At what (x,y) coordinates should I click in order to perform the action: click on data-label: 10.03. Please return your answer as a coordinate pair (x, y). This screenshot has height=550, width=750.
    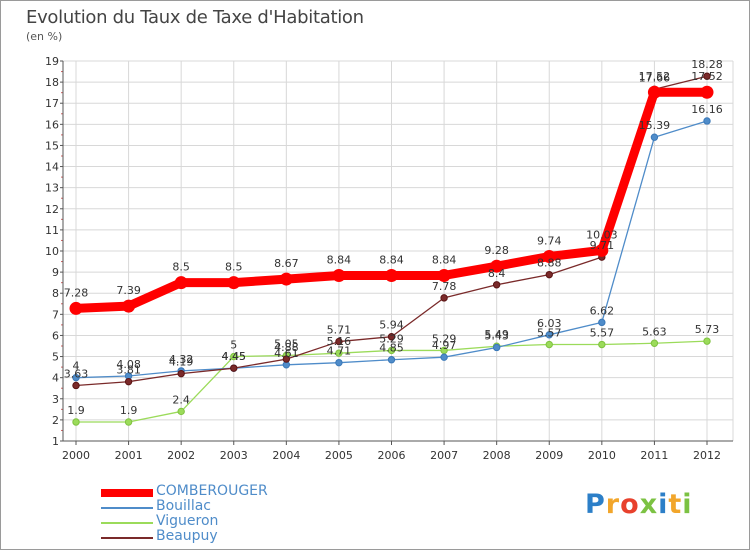
    Looking at the image, I should click on (602, 234).